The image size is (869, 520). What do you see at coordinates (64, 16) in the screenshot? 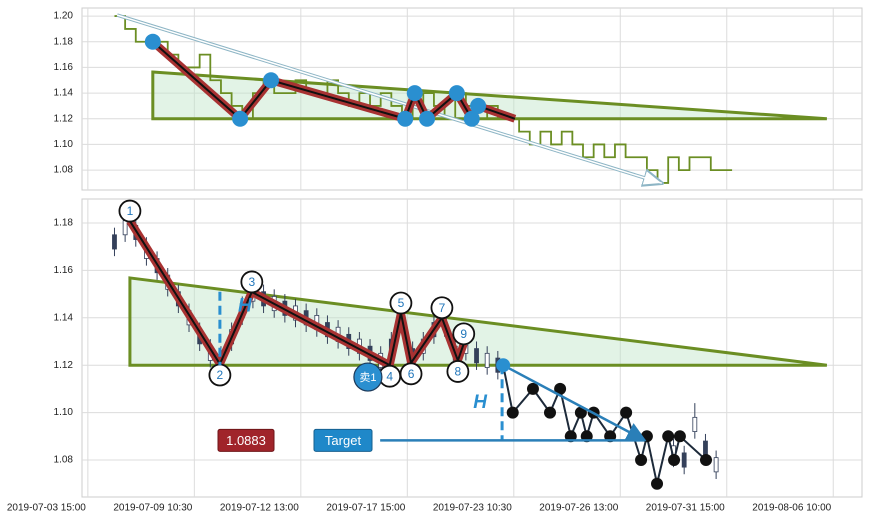
I see `y-tick-label: 1.20` at bounding box center [64, 16].